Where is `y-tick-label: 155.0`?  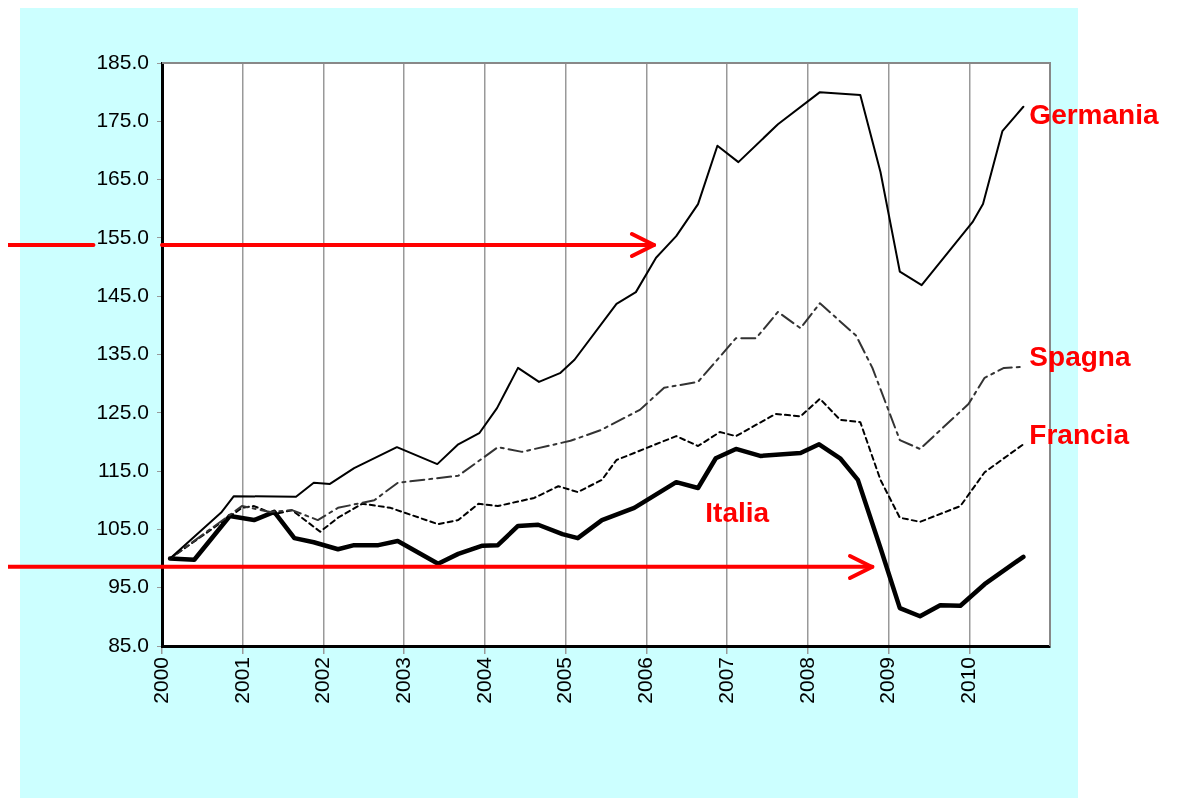
y-tick-label: 155.0 is located at coordinates (122, 236).